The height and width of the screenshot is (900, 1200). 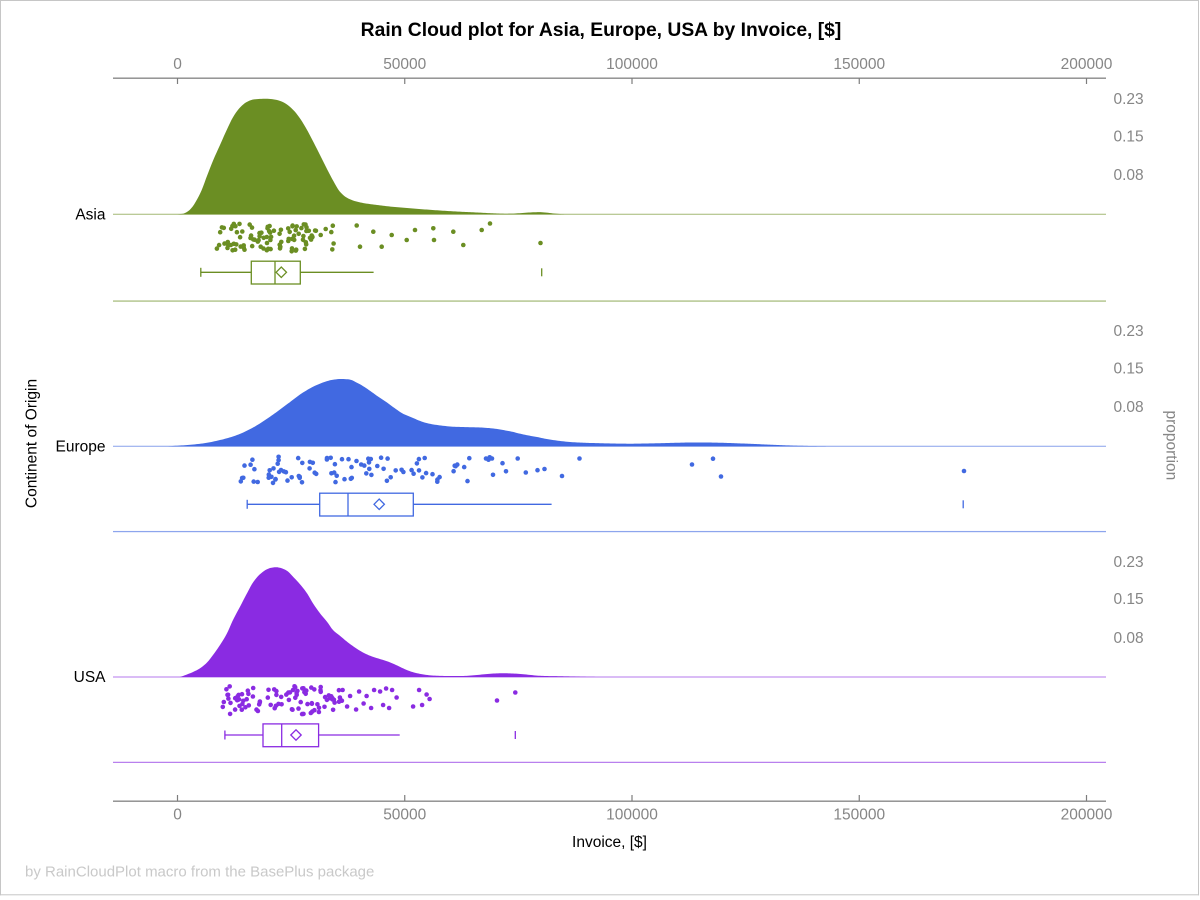 I want to click on svg-text: Continent of Origin, so click(x=32, y=443).